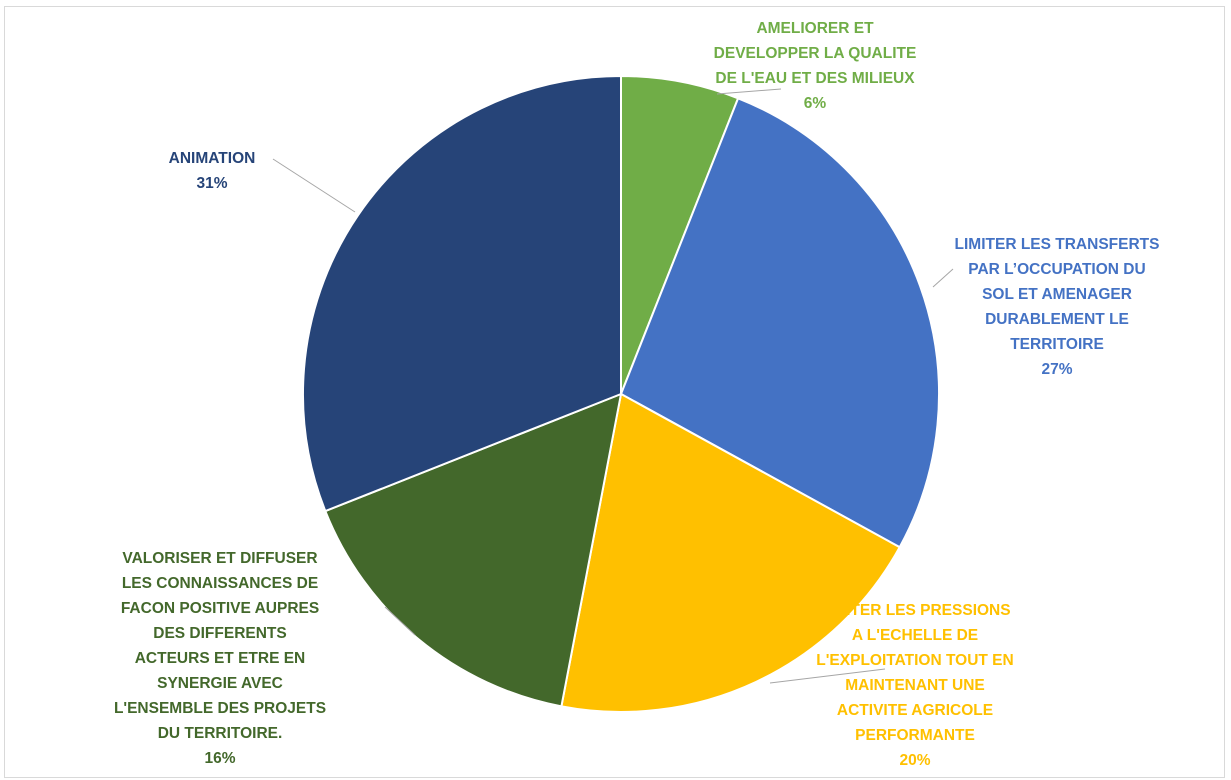 This screenshot has width=1231, height=780. I want to click on slice-label-5: ANIMATION 31%, so click(212, 171).